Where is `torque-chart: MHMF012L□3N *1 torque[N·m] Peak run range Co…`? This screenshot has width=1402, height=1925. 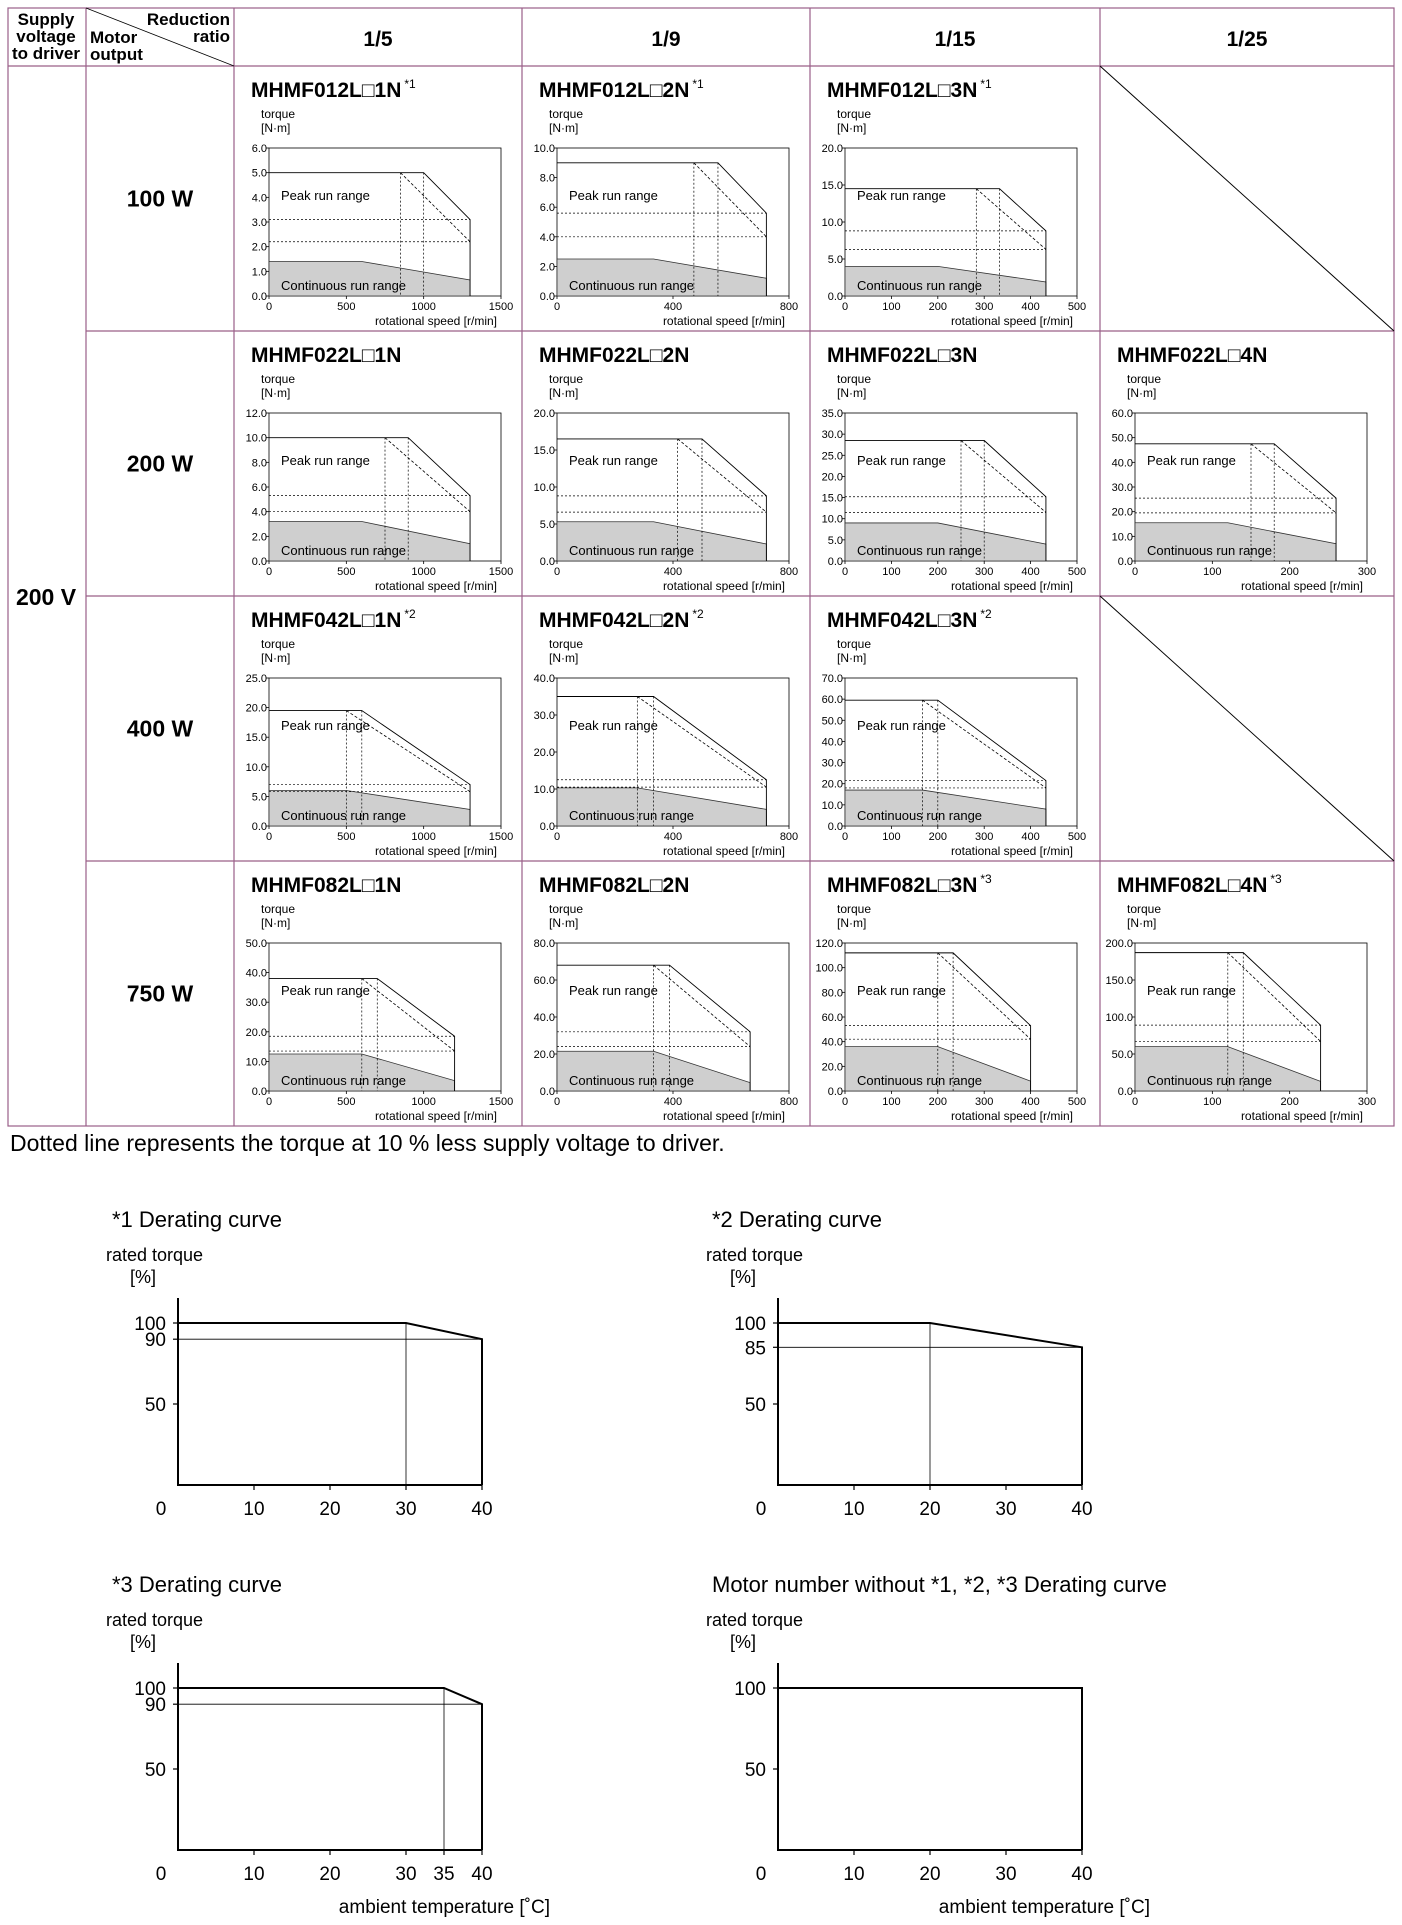 torque-chart: MHMF012L□3N *1 torque[N·m] Peak run range Co… is located at coordinates (954, 202).